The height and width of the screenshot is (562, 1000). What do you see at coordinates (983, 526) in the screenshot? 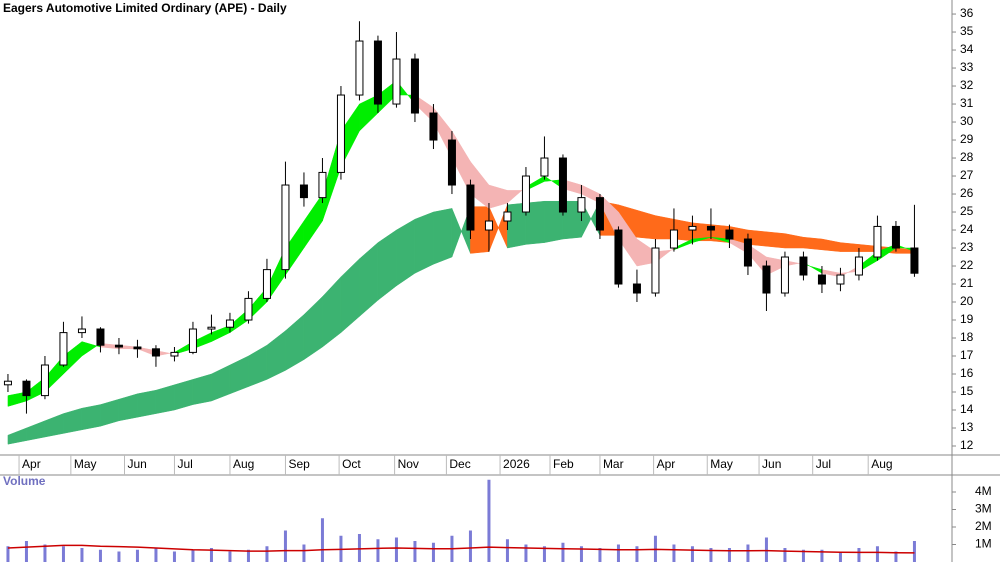
I see `volume-tick-label: 2M` at bounding box center [983, 526].